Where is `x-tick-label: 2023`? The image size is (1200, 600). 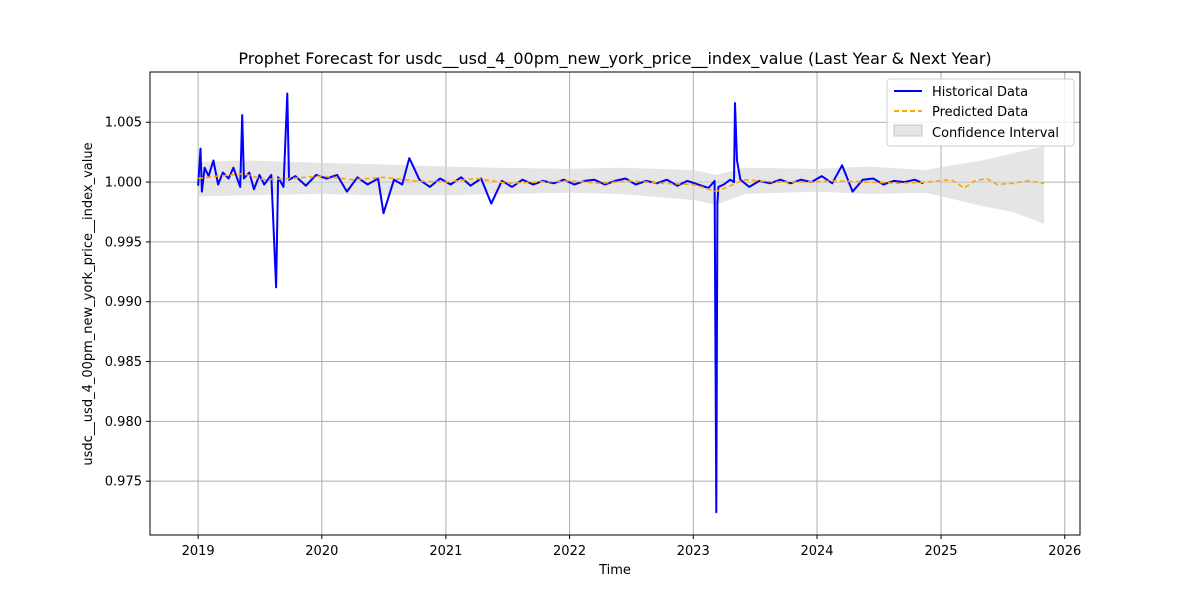 x-tick-label: 2023 is located at coordinates (693, 551).